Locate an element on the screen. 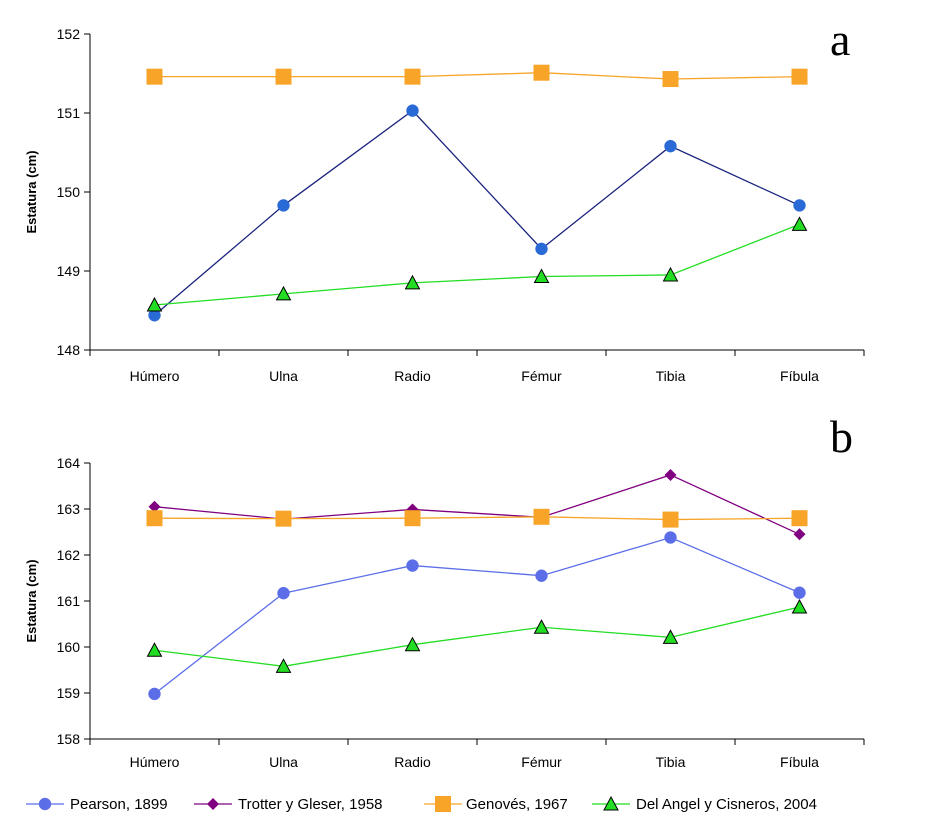 Image resolution: width=946 pixels, height=828 pixels. y-tick-label: 158 is located at coordinates (69, 739).